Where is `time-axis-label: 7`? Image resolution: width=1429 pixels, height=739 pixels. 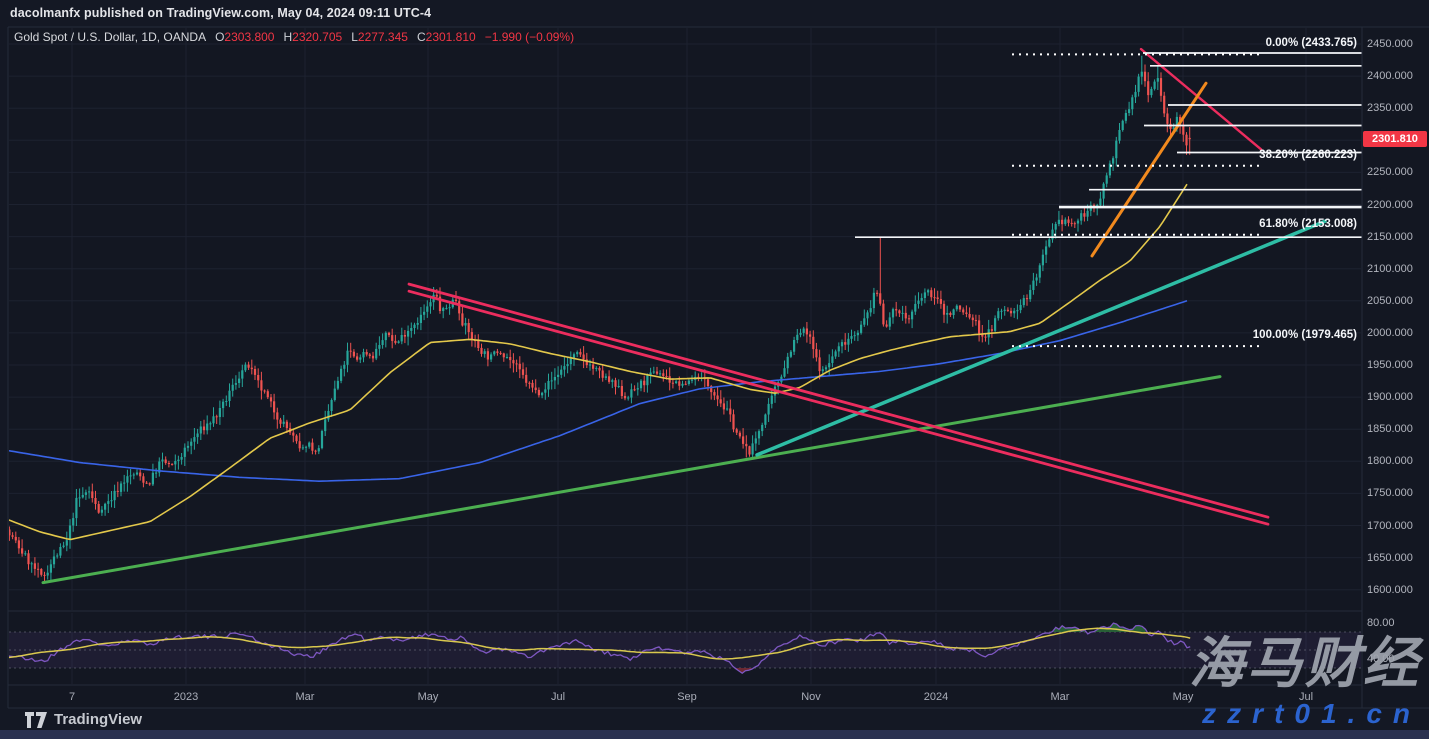 time-axis-label: 7 is located at coordinates (72, 697).